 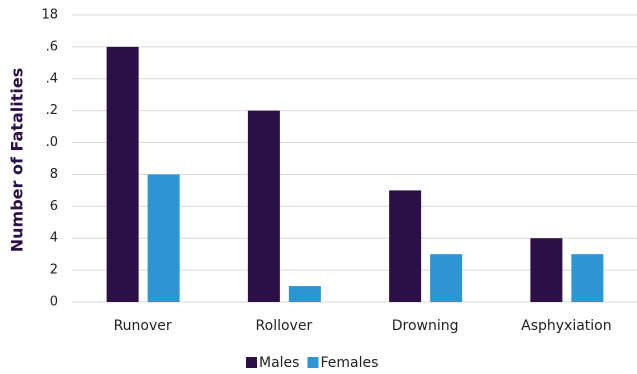 What do you see at coordinates (284, 326) in the screenshot?
I see `x-tick-label: Rollover` at bounding box center [284, 326].